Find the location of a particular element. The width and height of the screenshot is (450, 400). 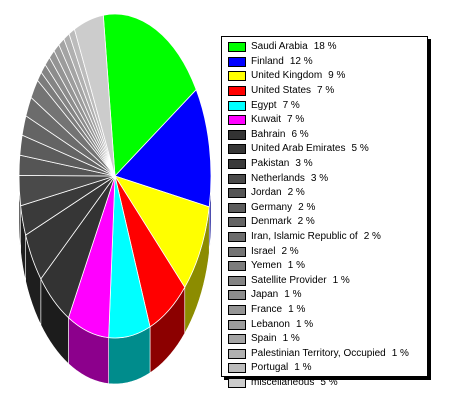

legend-label: Saudi Arabia is located at coordinates (279, 47).